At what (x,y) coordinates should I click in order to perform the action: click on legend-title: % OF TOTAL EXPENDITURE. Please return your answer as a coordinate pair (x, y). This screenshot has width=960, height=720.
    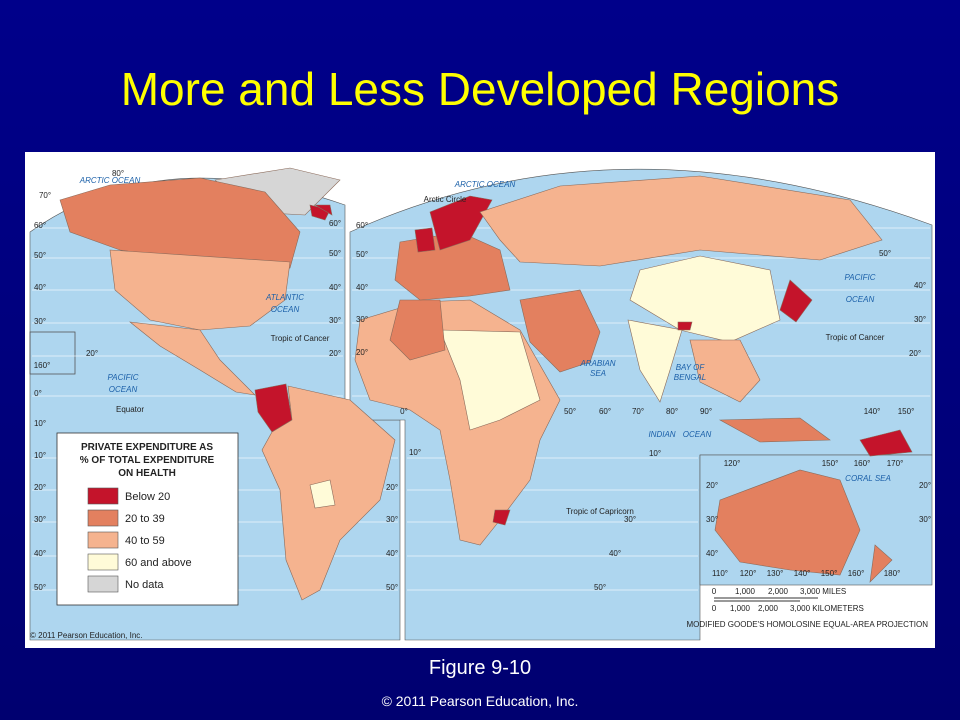
    Looking at the image, I should click on (147, 460).